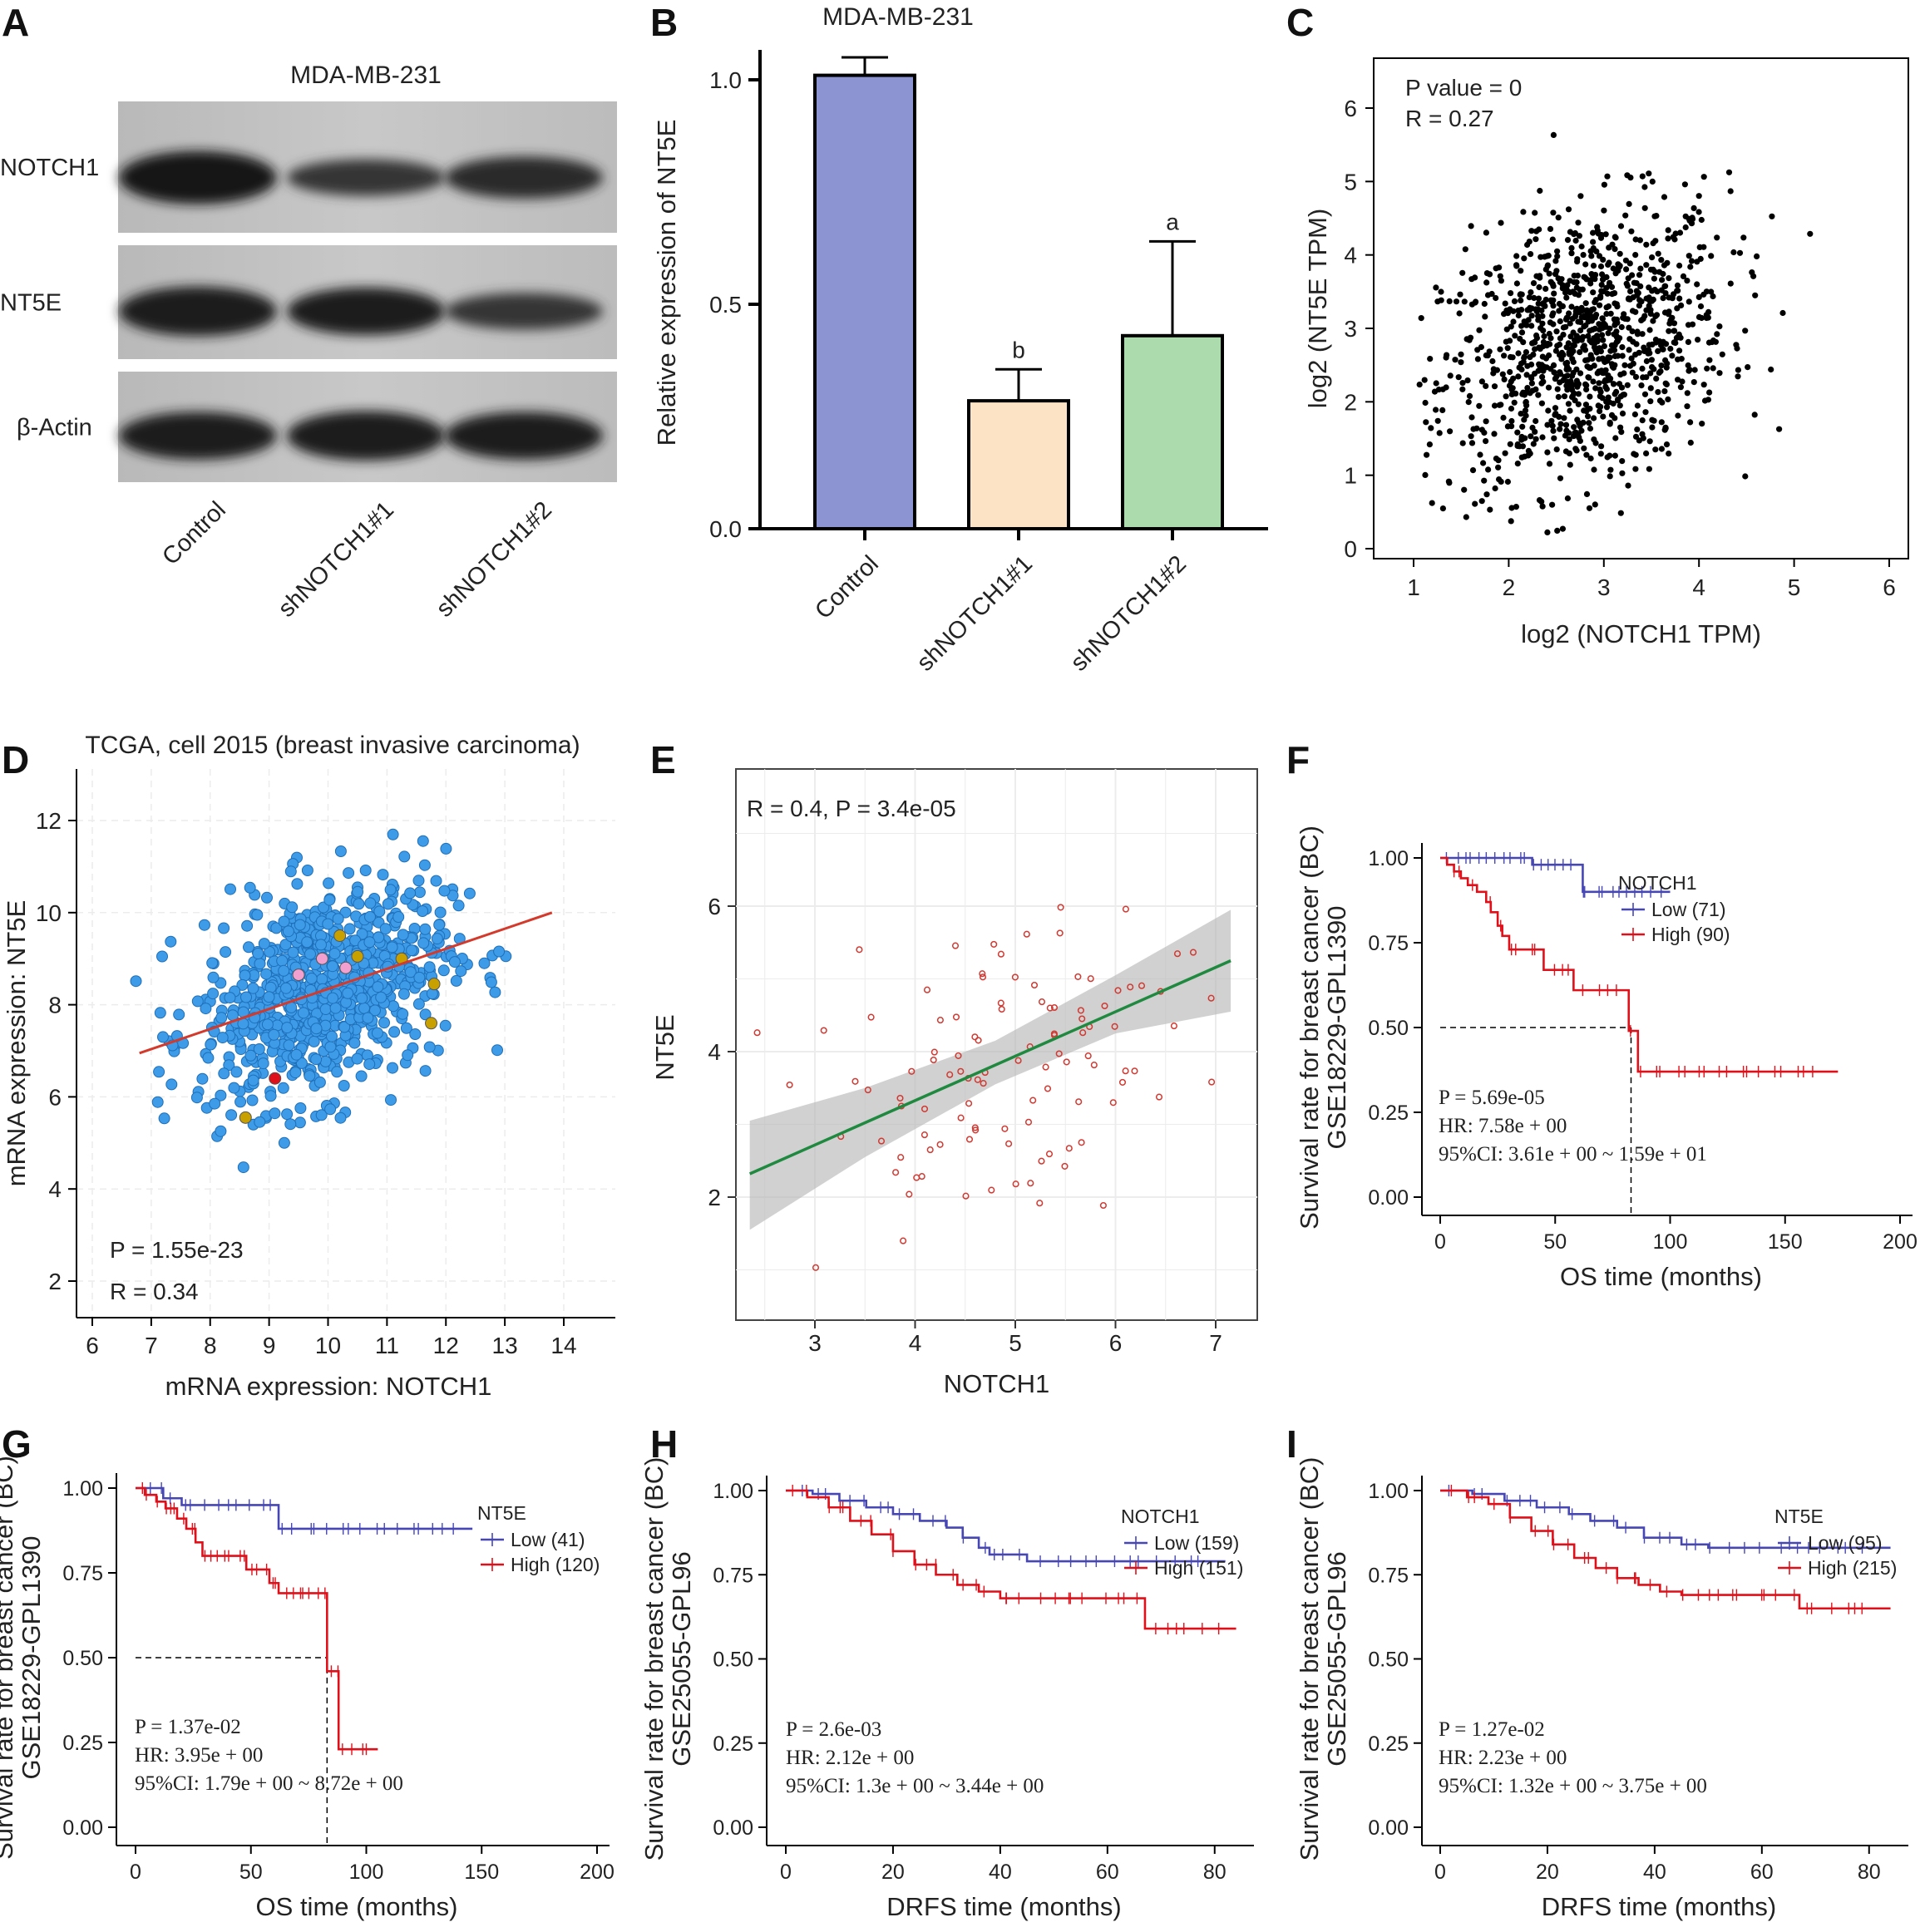  What do you see at coordinates (524, 311) in the screenshot?
I see `blot-band` at bounding box center [524, 311].